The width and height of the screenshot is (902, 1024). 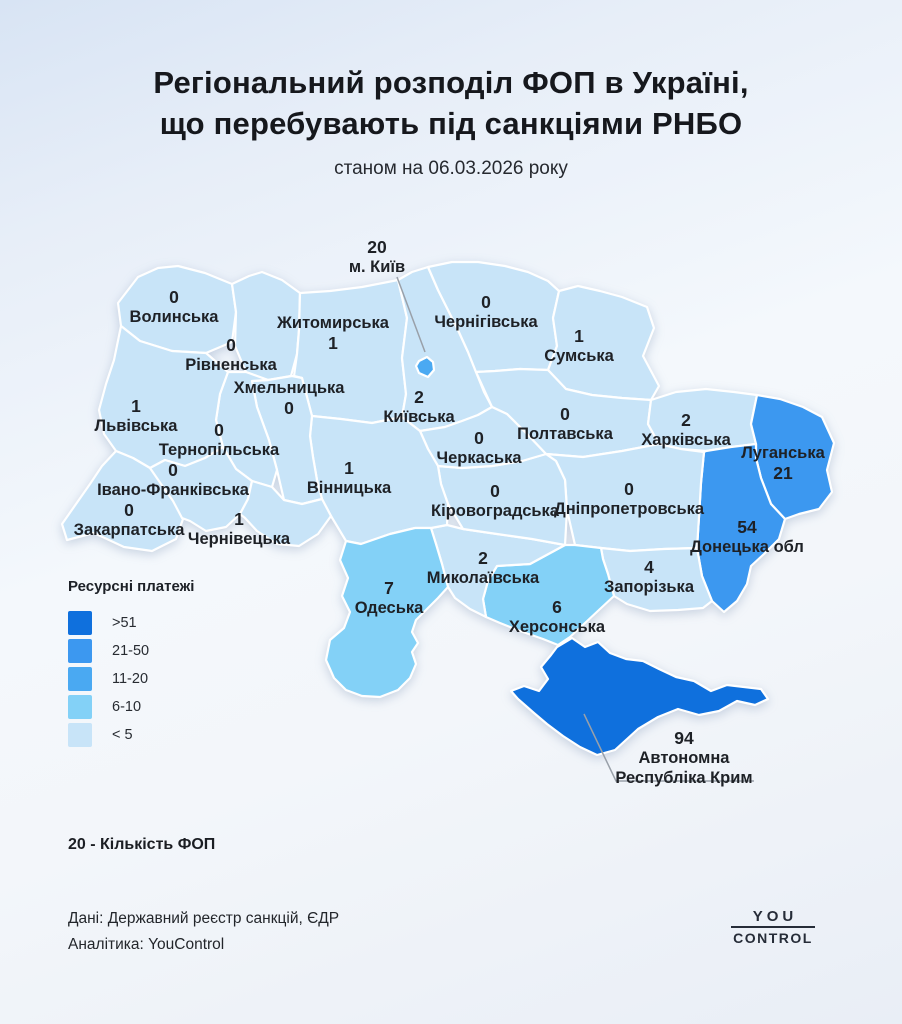 I want to click on region-zaporizhzhia, so click(x=656, y=579).